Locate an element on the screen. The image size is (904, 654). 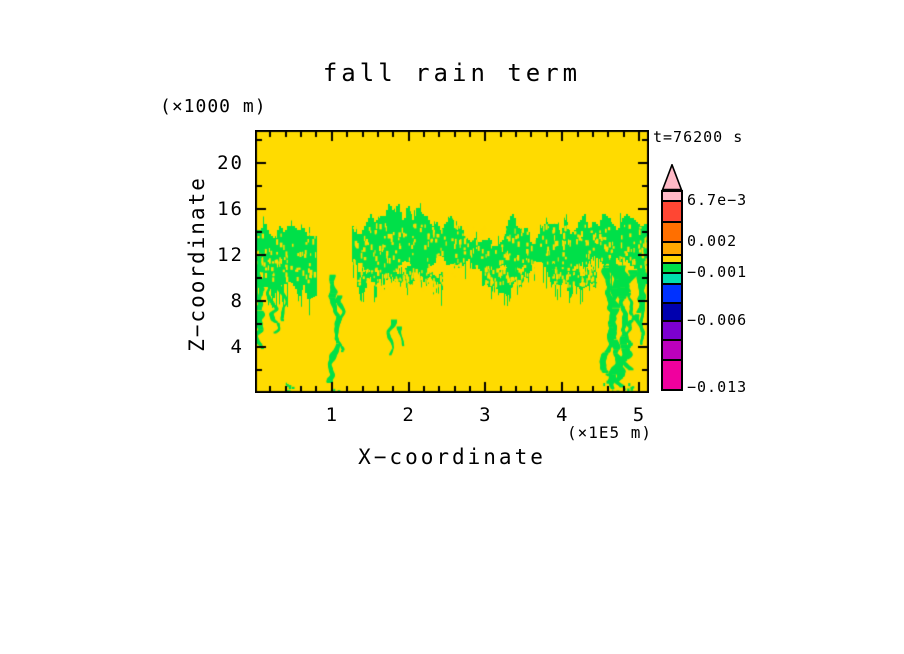
time-stamp-label: t=76200 s is located at coordinates (698, 137).